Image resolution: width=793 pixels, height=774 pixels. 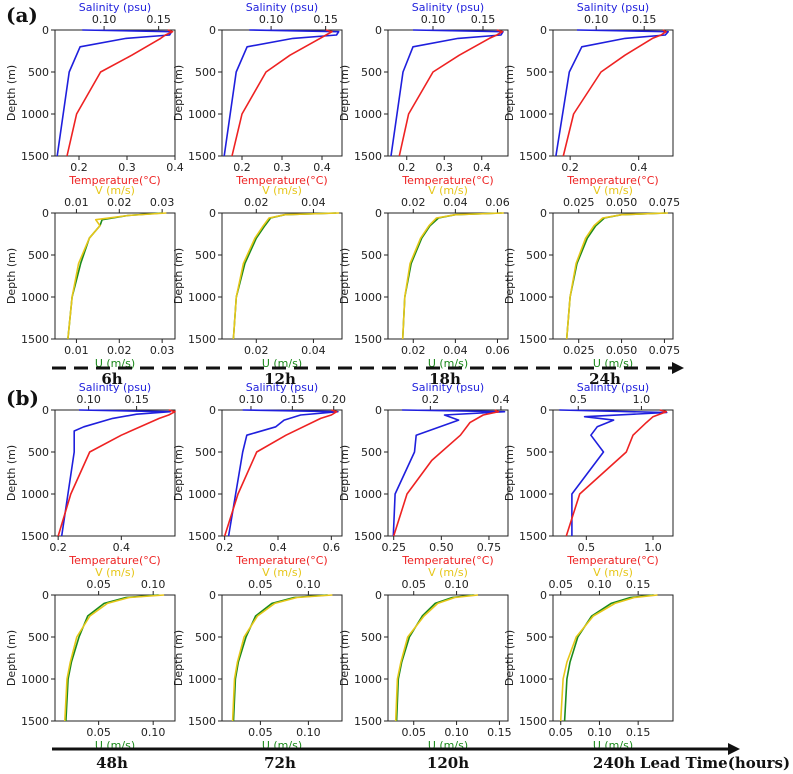 What do you see at coordinates (455, 350) in the screenshot?
I see `bottom-tick-label: 0.04` at bounding box center [455, 350].